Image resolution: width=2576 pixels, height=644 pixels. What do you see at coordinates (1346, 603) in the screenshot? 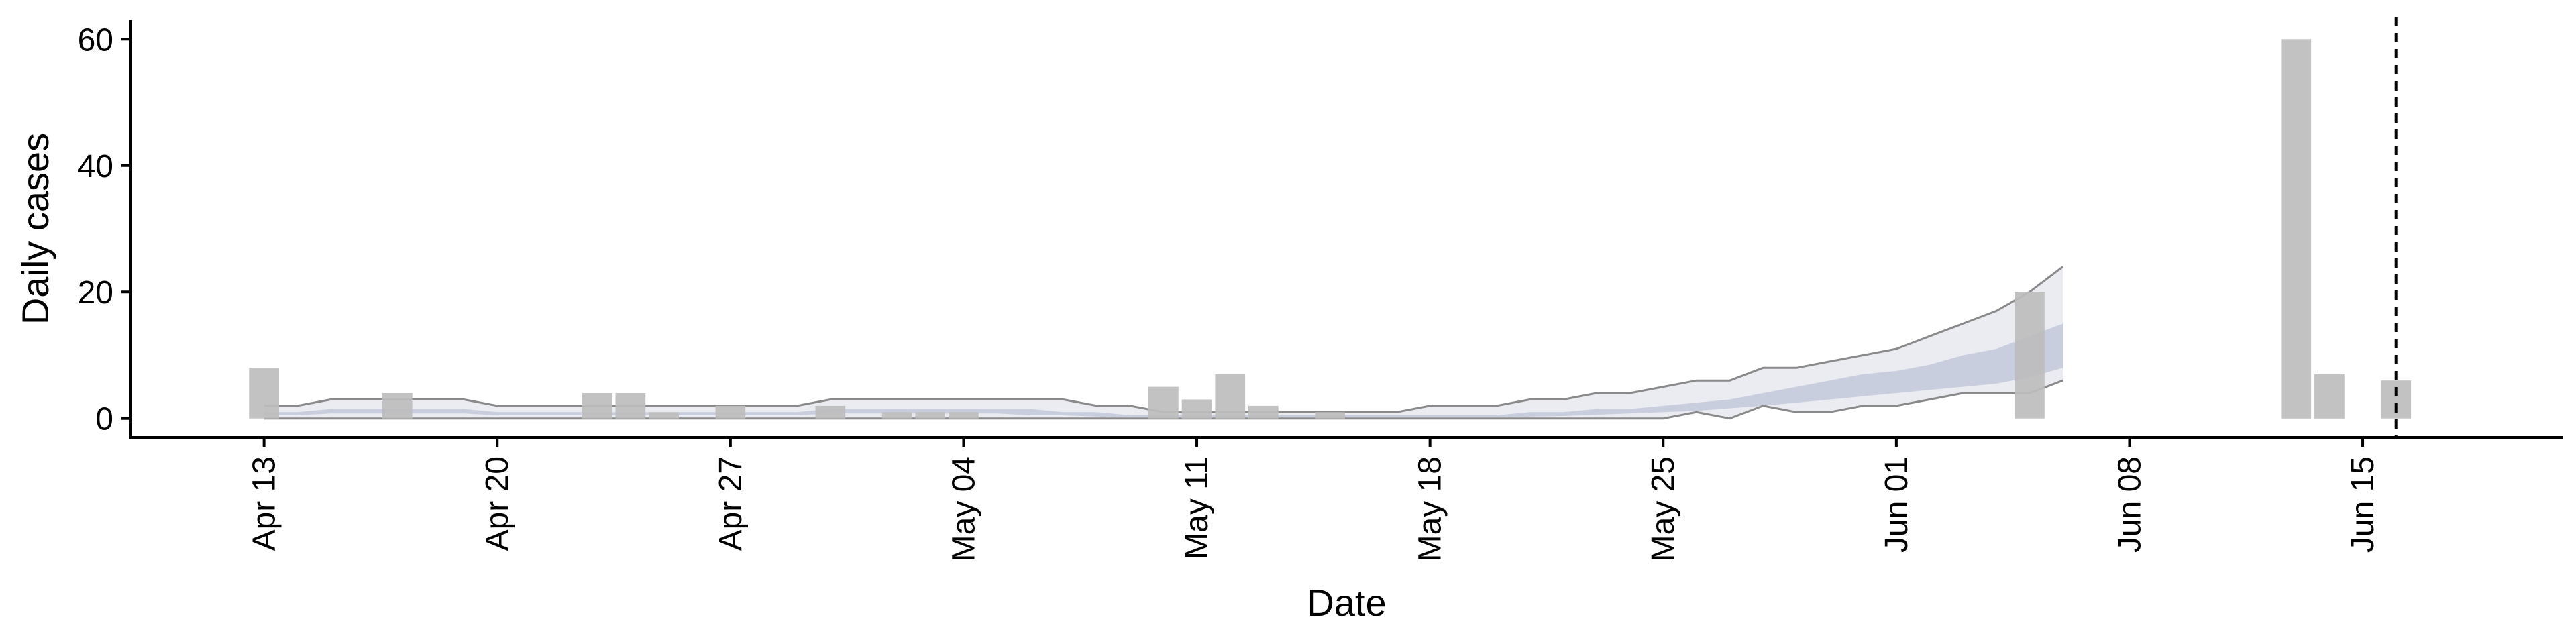
I see `x-axis-title: Date` at bounding box center [1346, 603].